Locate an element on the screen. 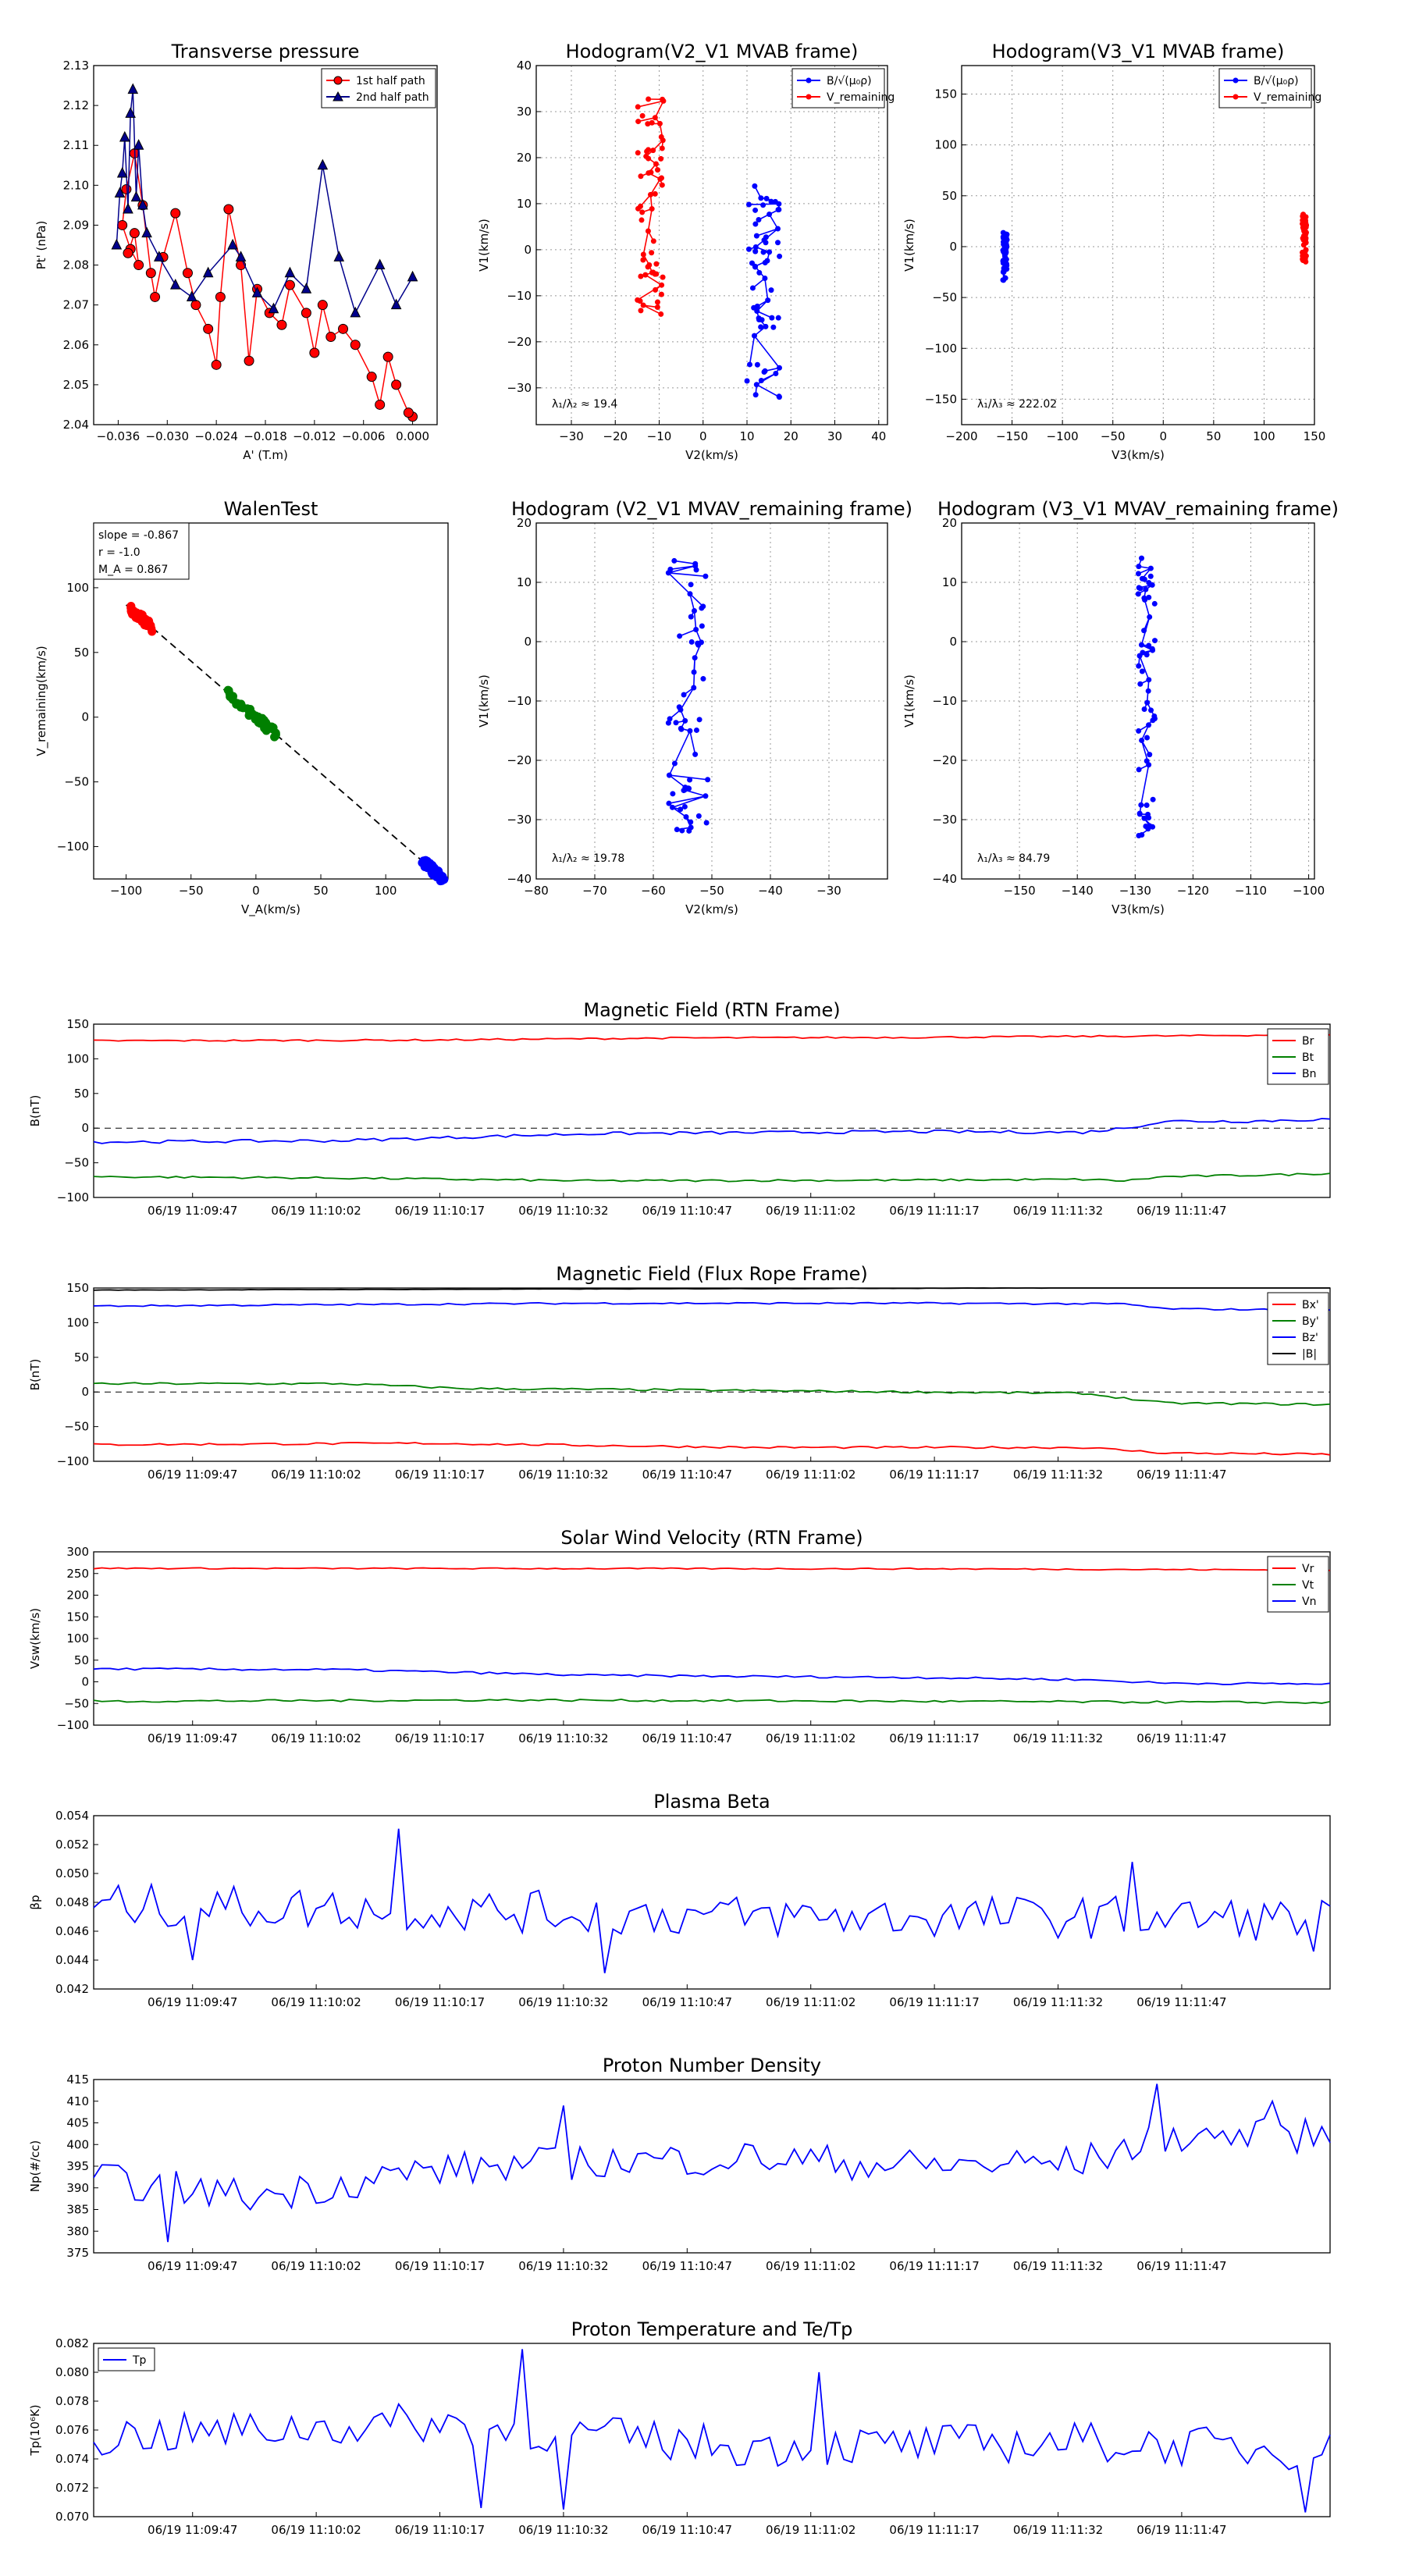  y-tick-label: −50 is located at coordinates (76, 1163).